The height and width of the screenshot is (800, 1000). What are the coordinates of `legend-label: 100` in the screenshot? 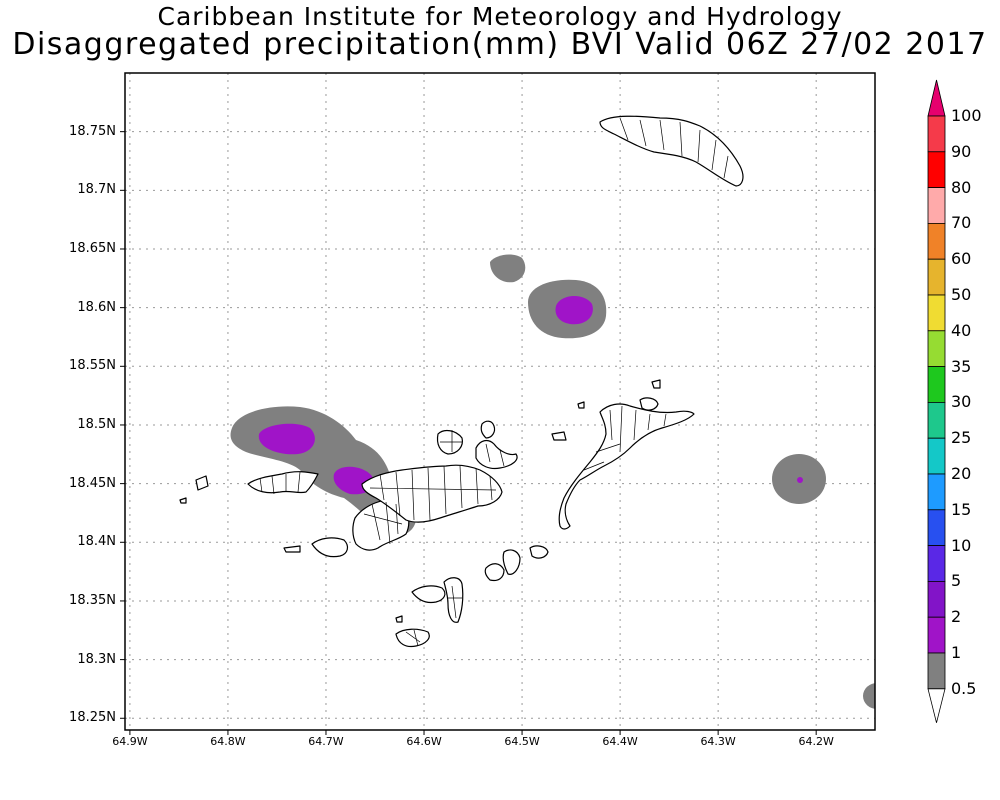 It's located at (966, 115).